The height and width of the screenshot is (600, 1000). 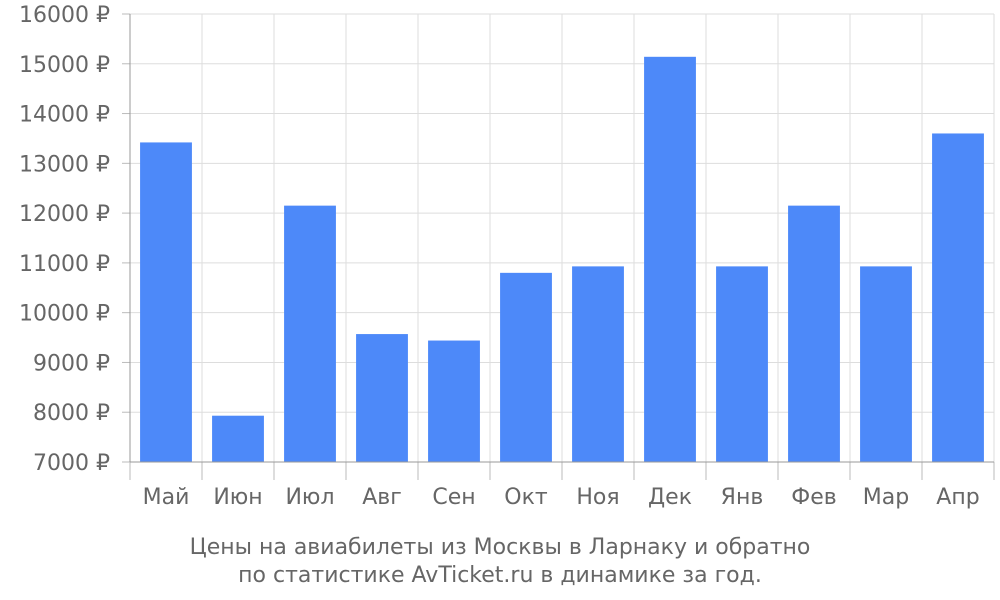 What do you see at coordinates (309, 497) in the screenshot?
I see `x-tick-label: Июл` at bounding box center [309, 497].